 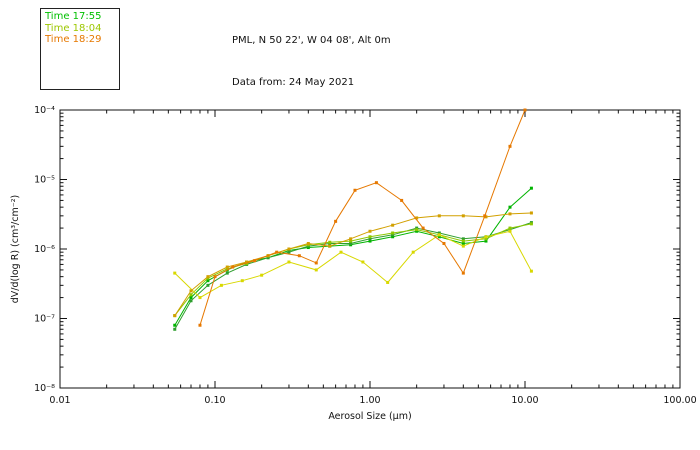 I want to click on y-tick-label: 10⁻⁷, so click(x=44, y=319).